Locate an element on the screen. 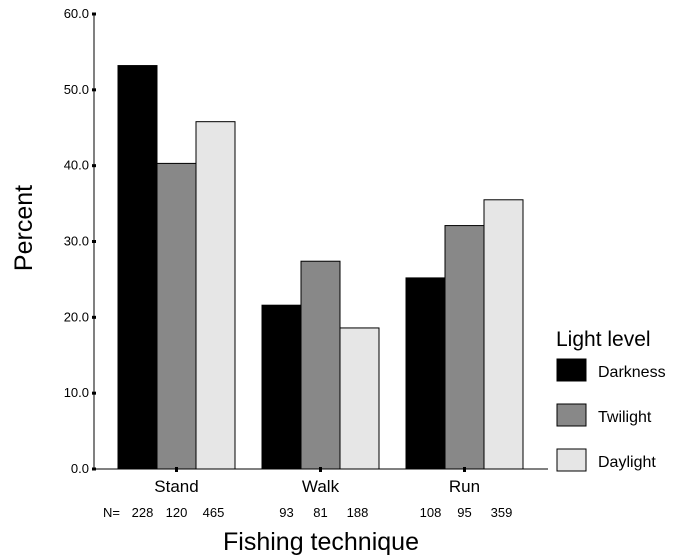 This screenshot has height=556, width=686. x-category-label: Run is located at coordinates (464, 486).